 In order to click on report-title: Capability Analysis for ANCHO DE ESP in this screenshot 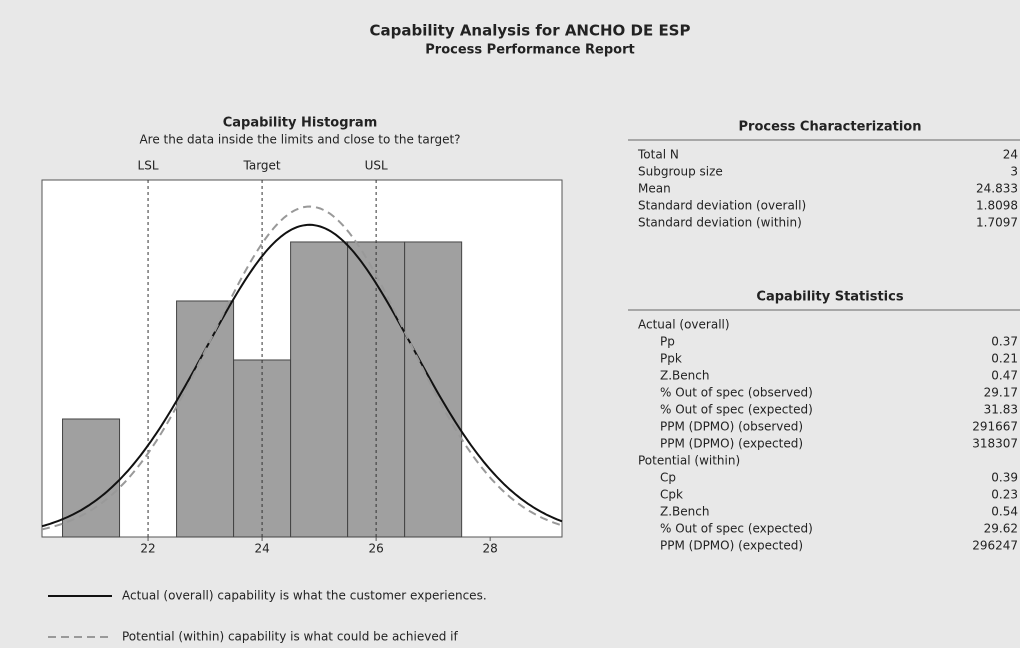, I will do `click(530, 31)`.